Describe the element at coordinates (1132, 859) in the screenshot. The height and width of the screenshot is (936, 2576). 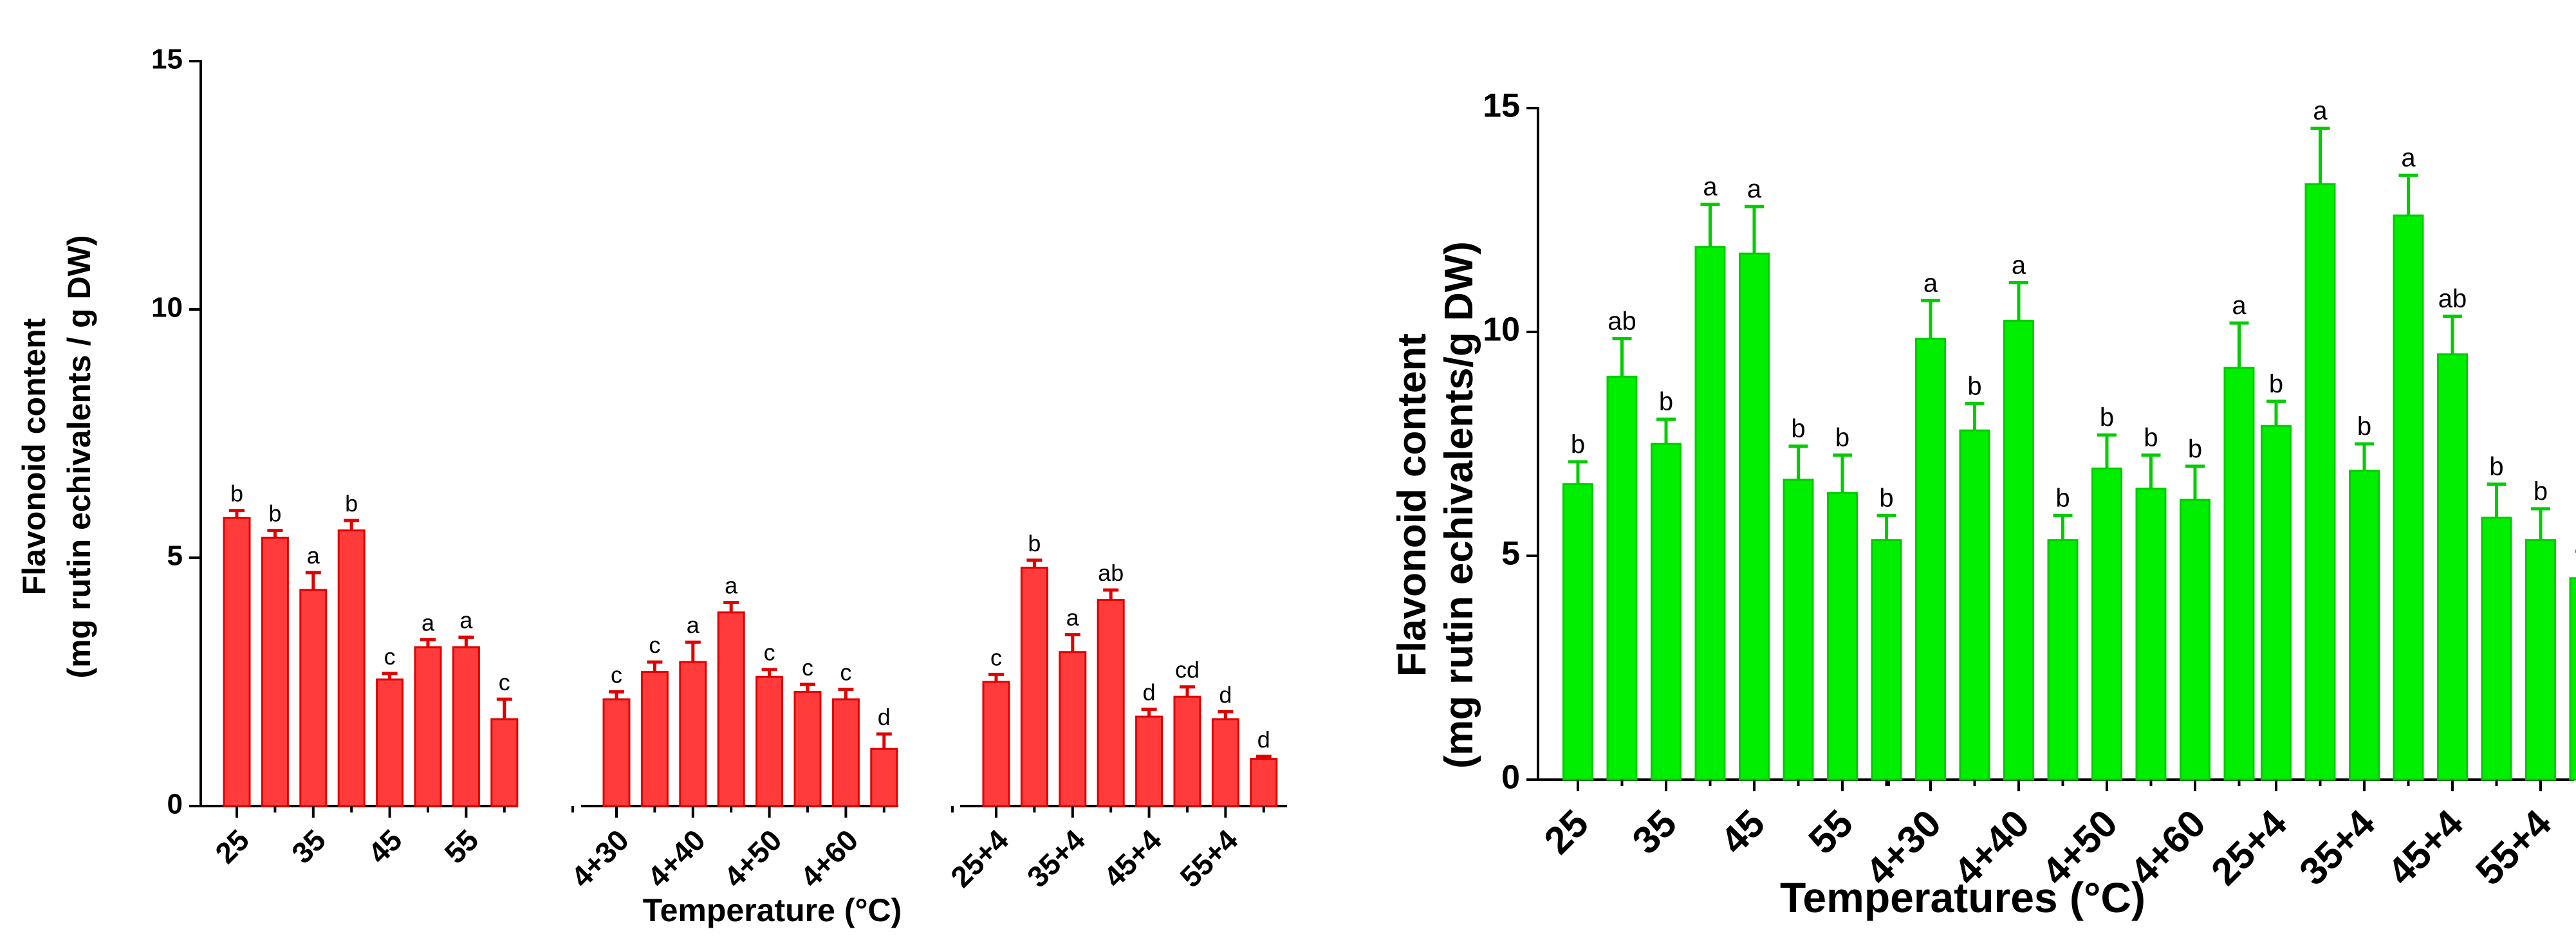
I see `x-tick-label: 45+4` at that location.